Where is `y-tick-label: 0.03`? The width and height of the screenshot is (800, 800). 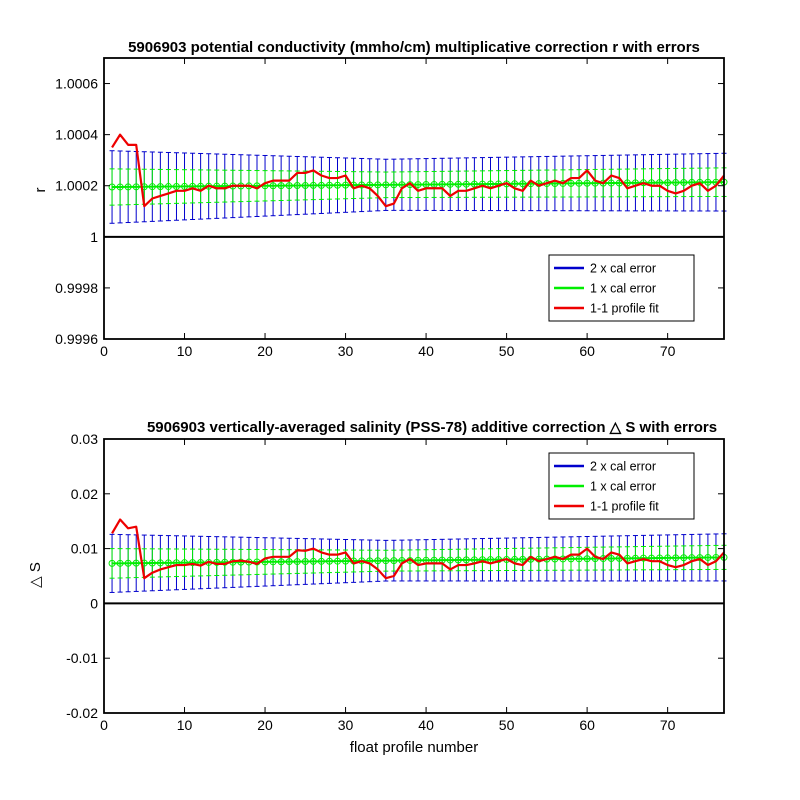
y-tick-label: 0.03 is located at coordinates (84, 439).